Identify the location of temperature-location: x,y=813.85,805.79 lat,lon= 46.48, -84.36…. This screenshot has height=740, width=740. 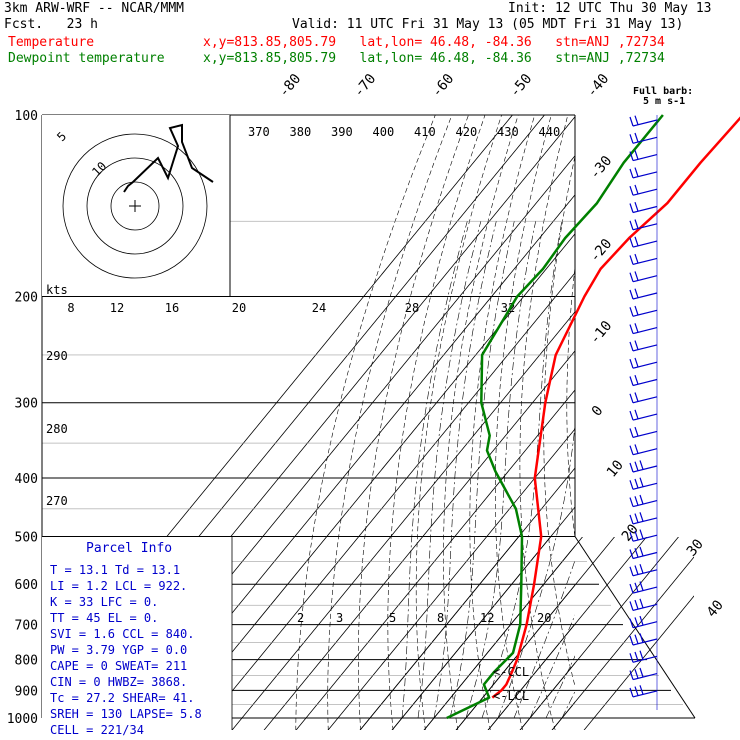
(434, 42).